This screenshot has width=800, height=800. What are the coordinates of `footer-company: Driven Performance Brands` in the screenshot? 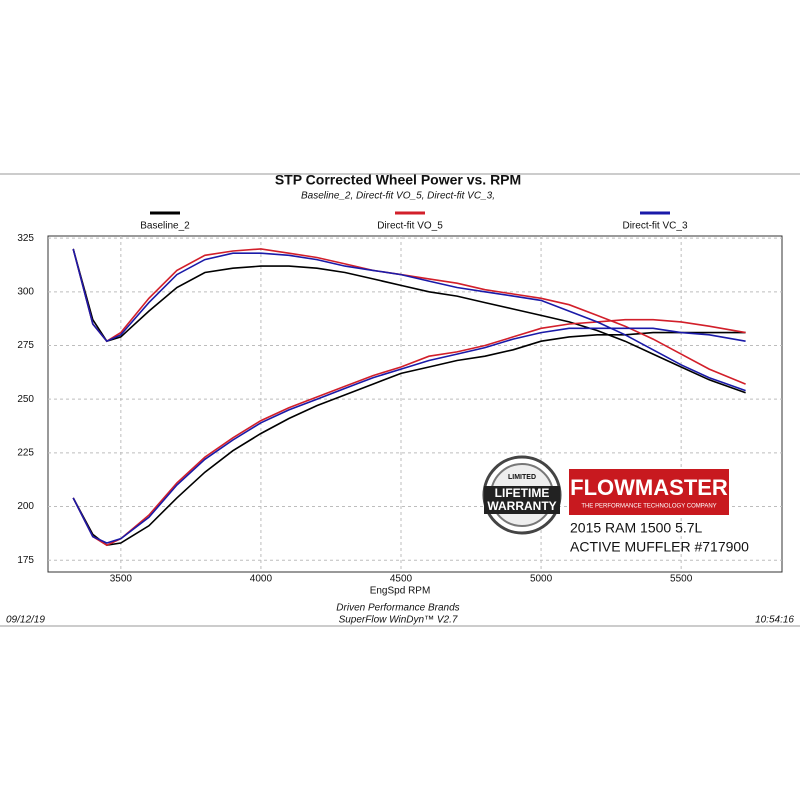 It's located at (397, 608).